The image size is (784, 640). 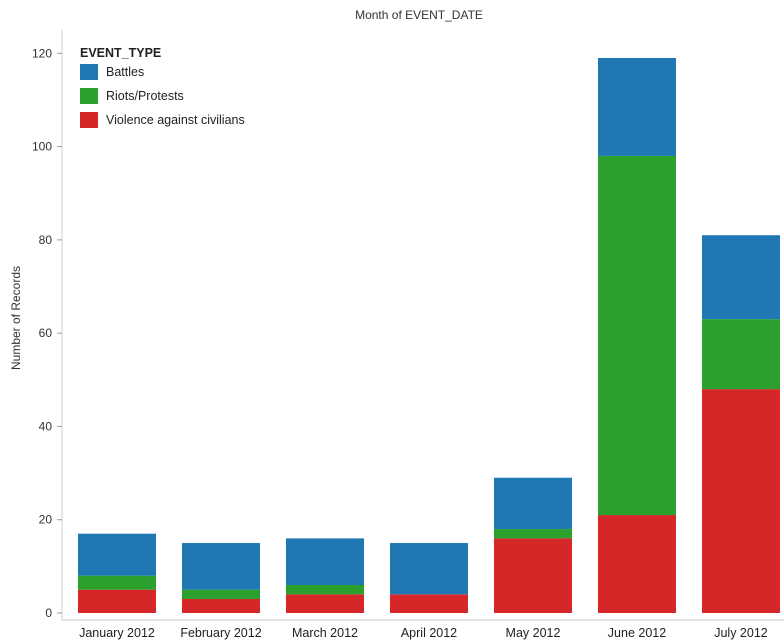 I want to click on y-tick-label: 100, so click(x=42, y=147).